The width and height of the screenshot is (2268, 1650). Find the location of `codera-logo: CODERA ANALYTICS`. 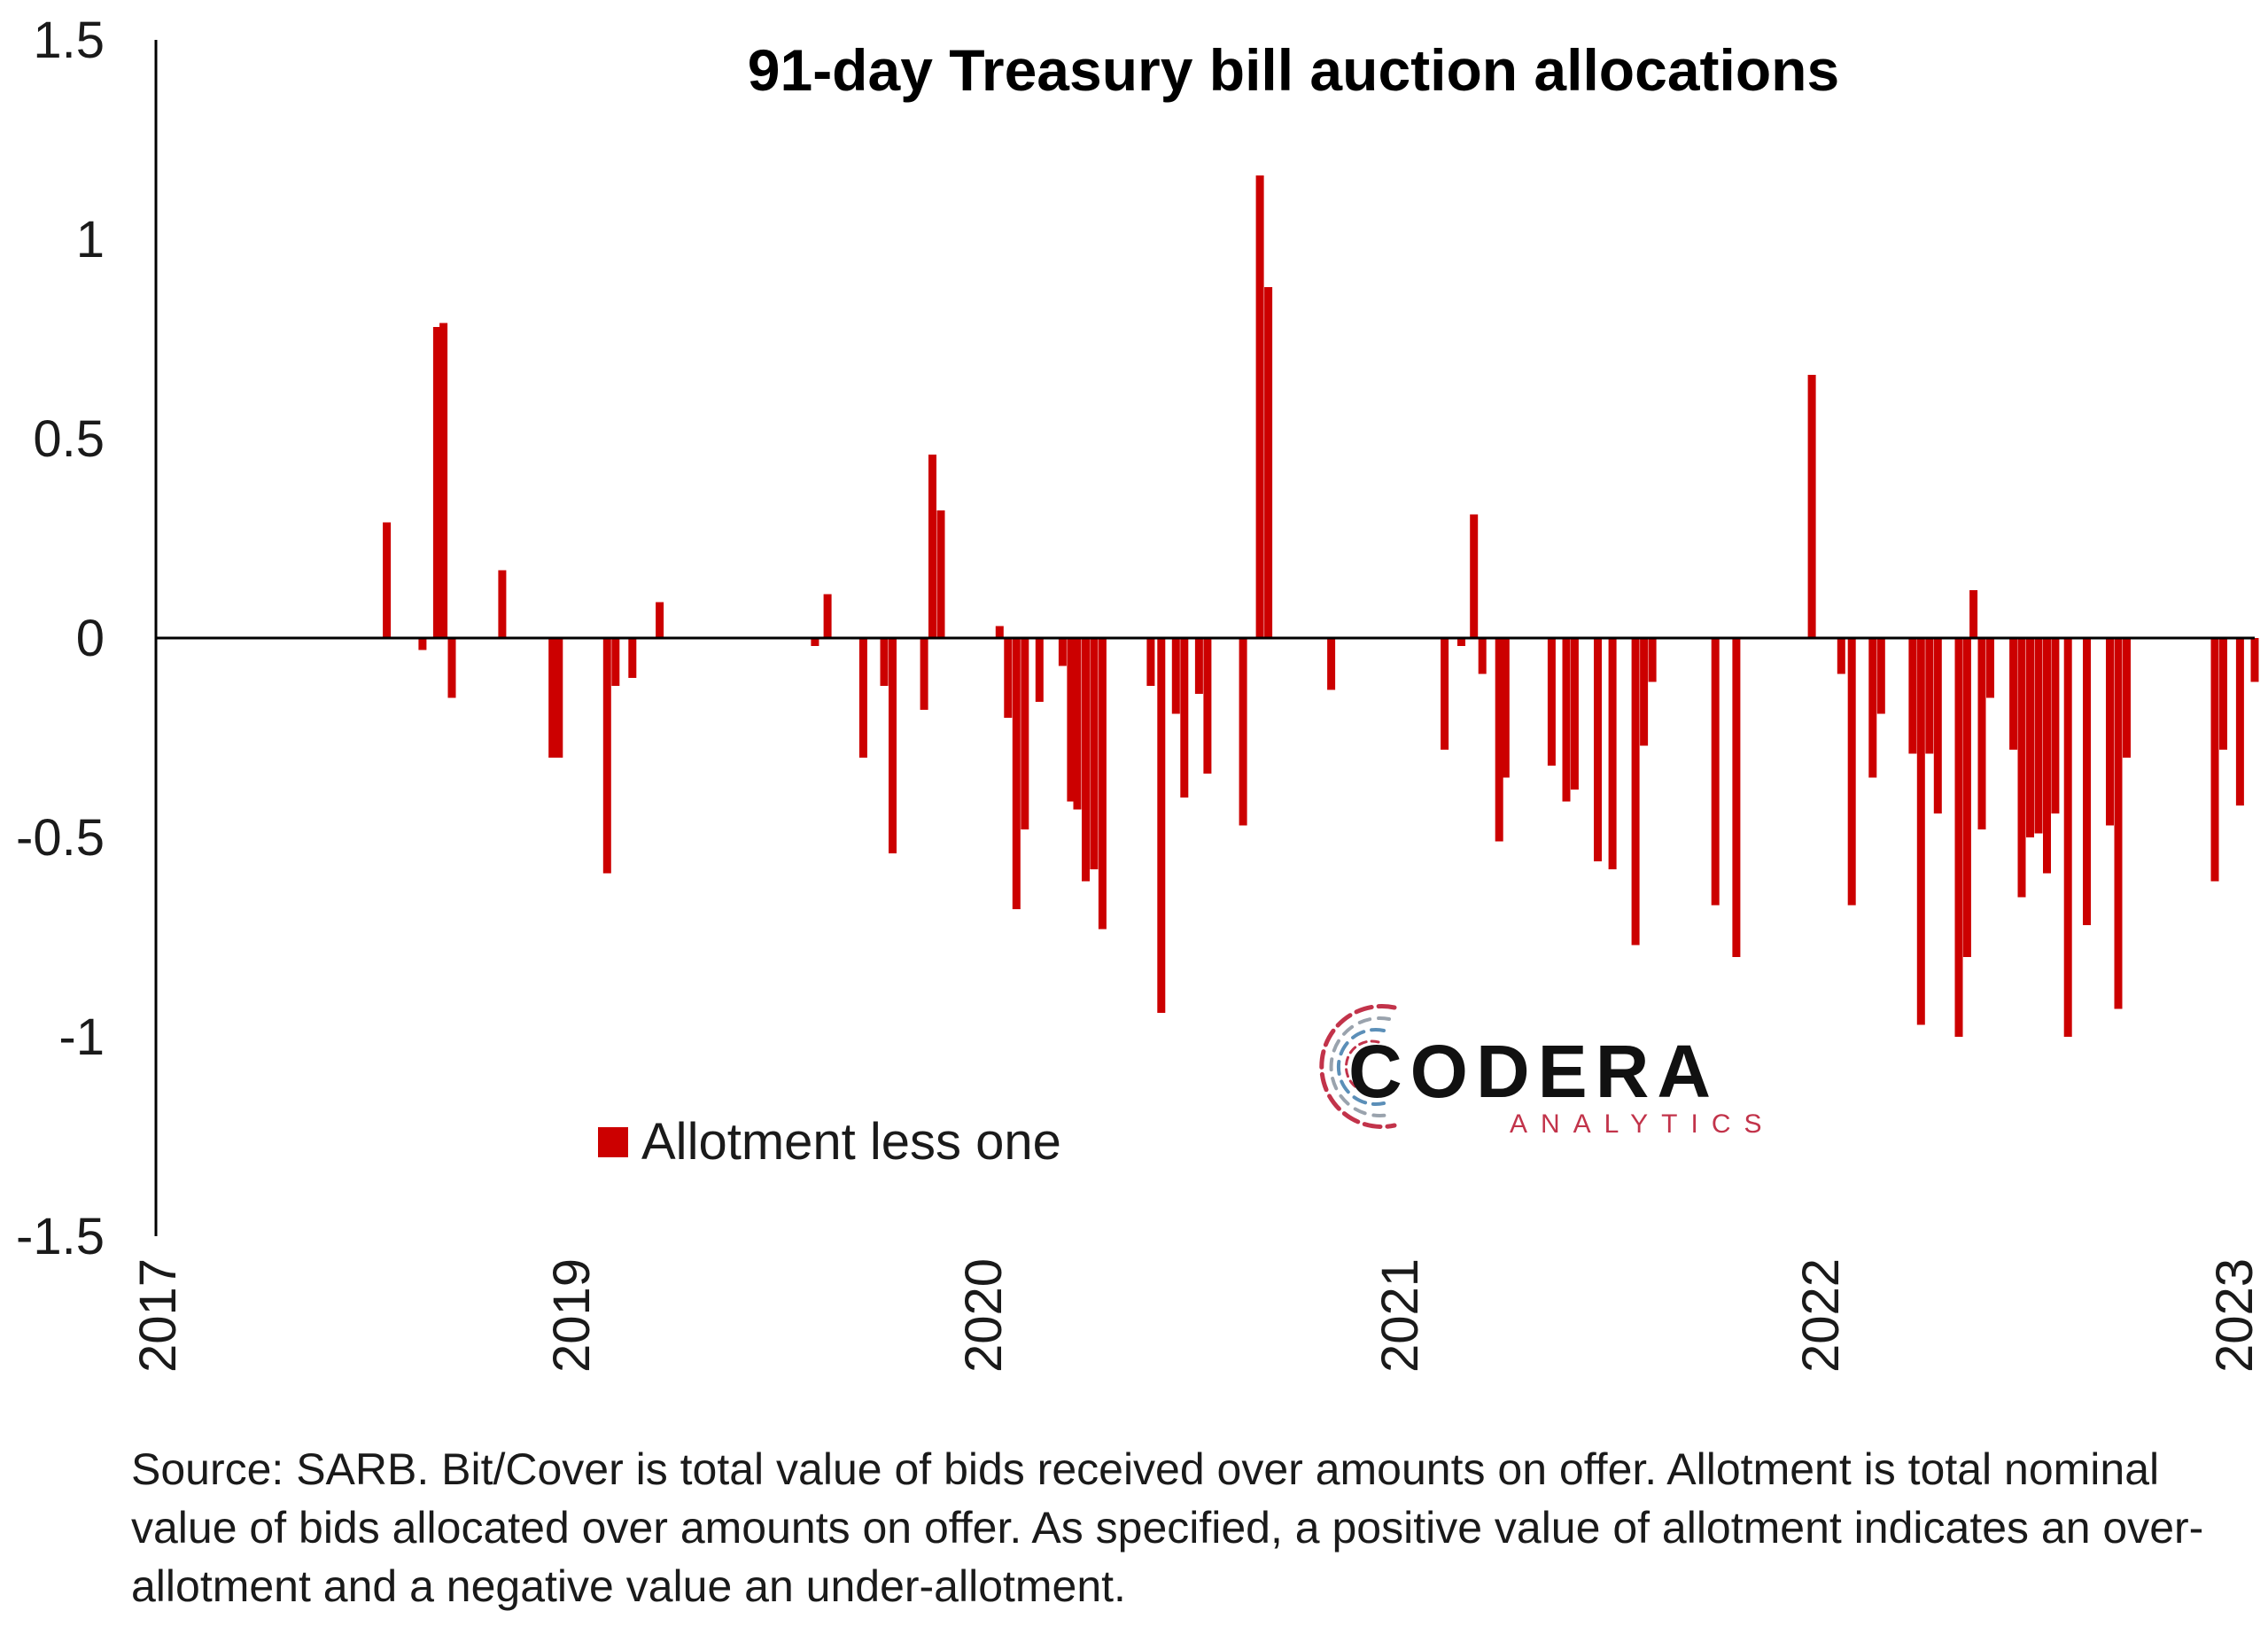

codera-logo: CODERA ANALYTICS is located at coordinates (1547, 1071).